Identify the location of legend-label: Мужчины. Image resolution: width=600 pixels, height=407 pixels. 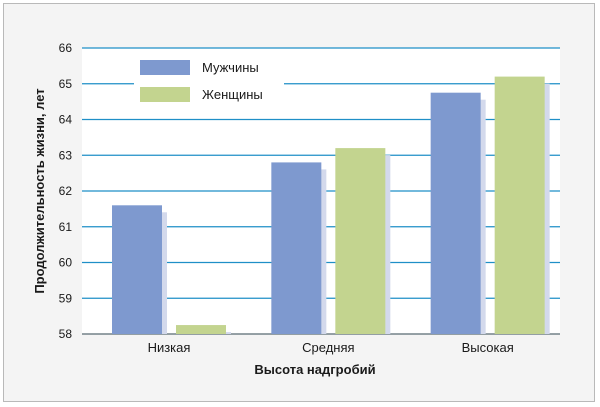
(230, 67).